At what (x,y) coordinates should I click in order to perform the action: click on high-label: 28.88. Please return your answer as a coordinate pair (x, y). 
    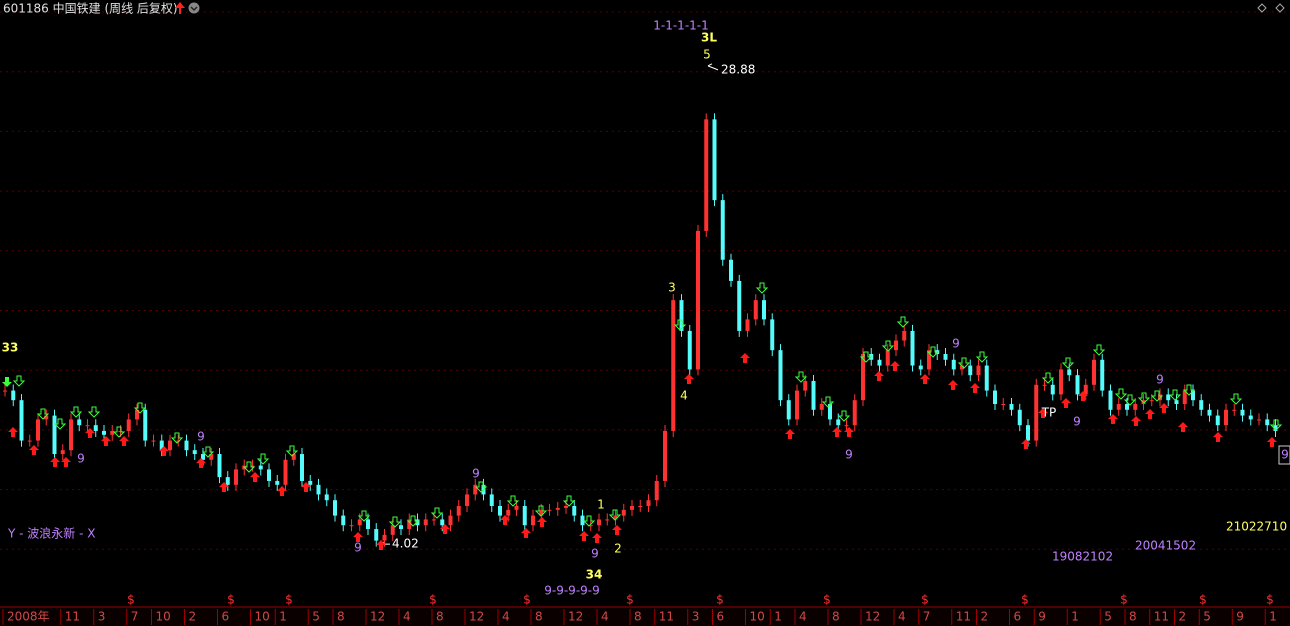
    Looking at the image, I should click on (738, 69).